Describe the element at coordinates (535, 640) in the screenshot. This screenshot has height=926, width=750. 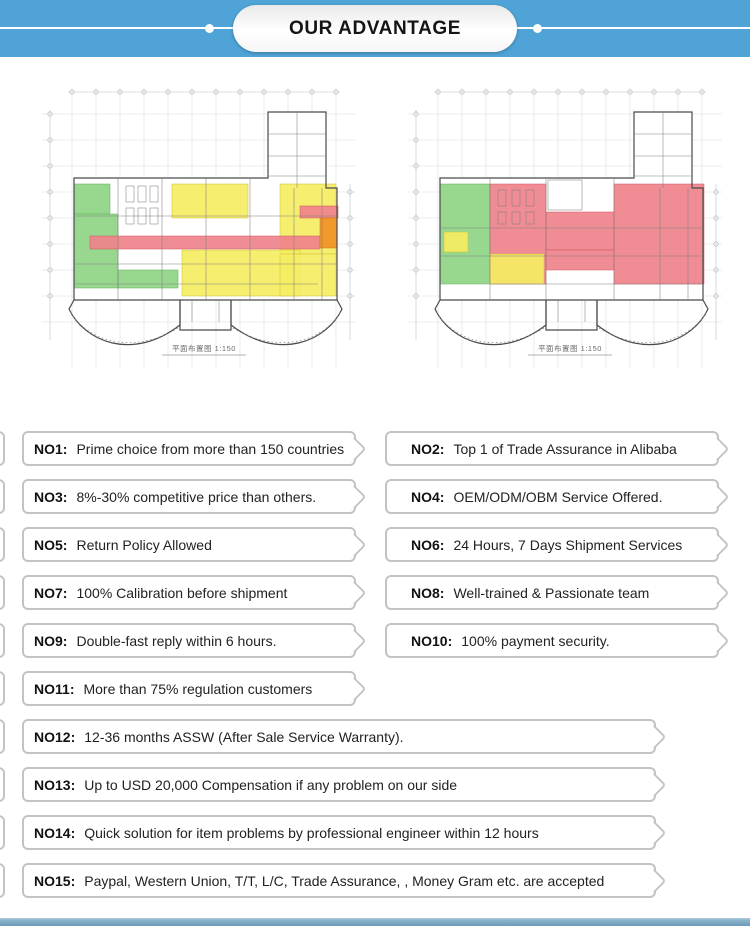
I see `advantage-text: 100% payment security.` at that location.